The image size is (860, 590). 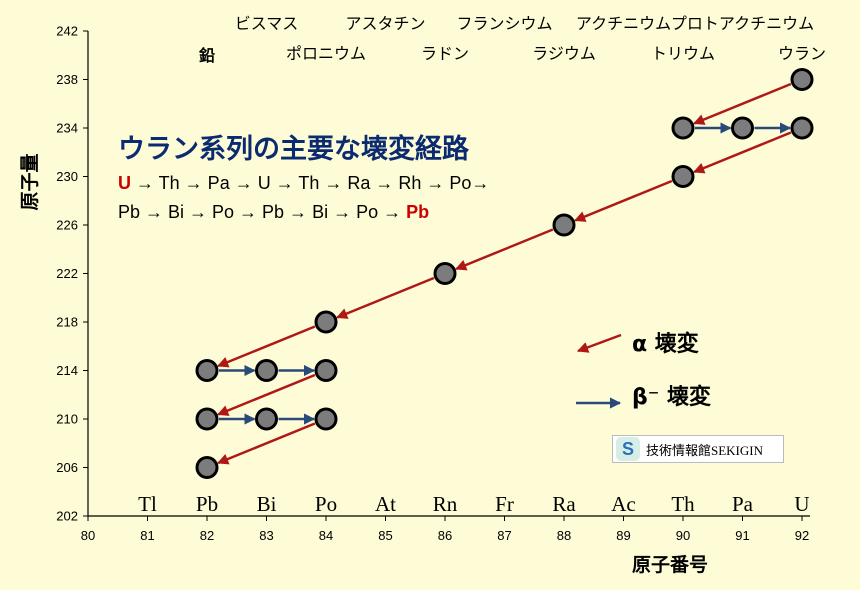 What do you see at coordinates (207, 504) in the screenshot?
I see `element-symbol-label: Pb` at bounding box center [207, 504].